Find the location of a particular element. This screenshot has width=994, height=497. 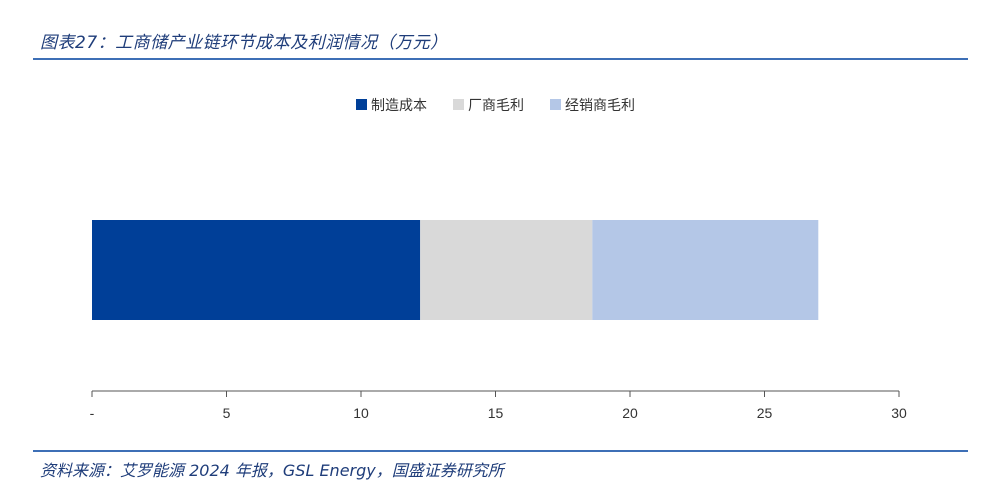

legend: 制造成本 厂商毛利 经销商毛利 is located at coordinates (495, 106).